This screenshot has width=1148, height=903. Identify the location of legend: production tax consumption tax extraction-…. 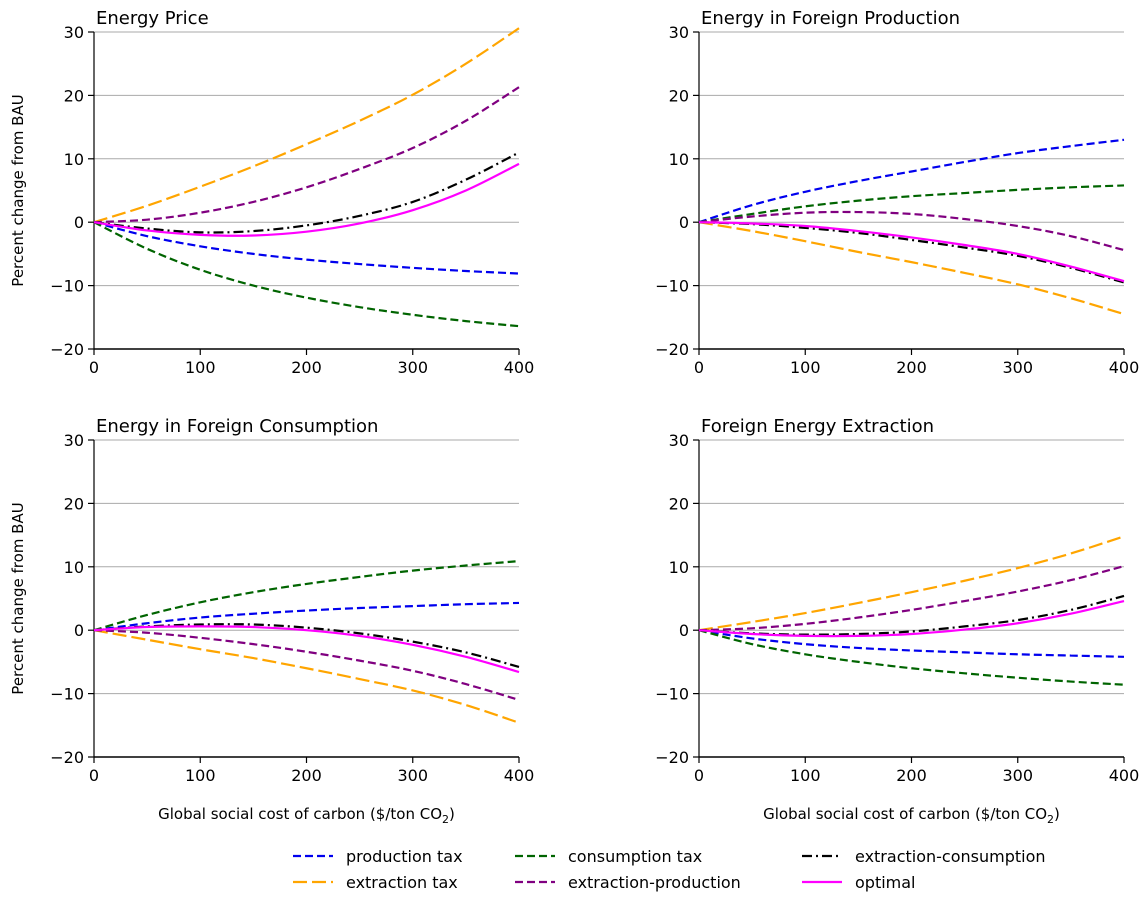
(669, 869).